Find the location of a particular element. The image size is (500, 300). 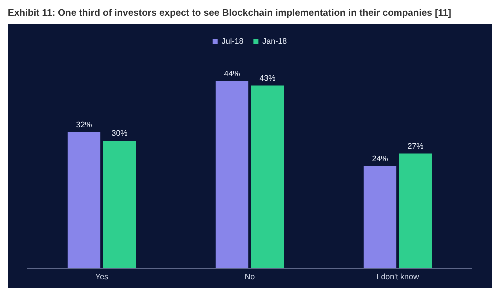

data-label: 27% is located at coordinates (416, 146).